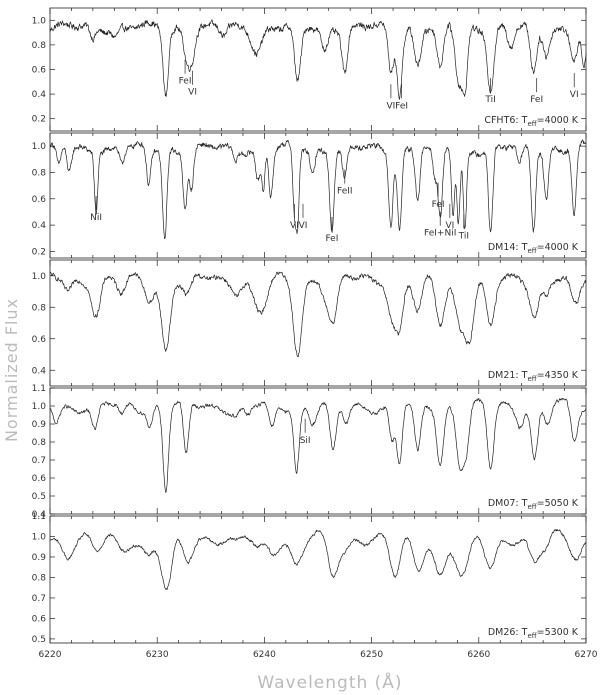  I want to click on teff-value: =5300 K, so click(558, 632).